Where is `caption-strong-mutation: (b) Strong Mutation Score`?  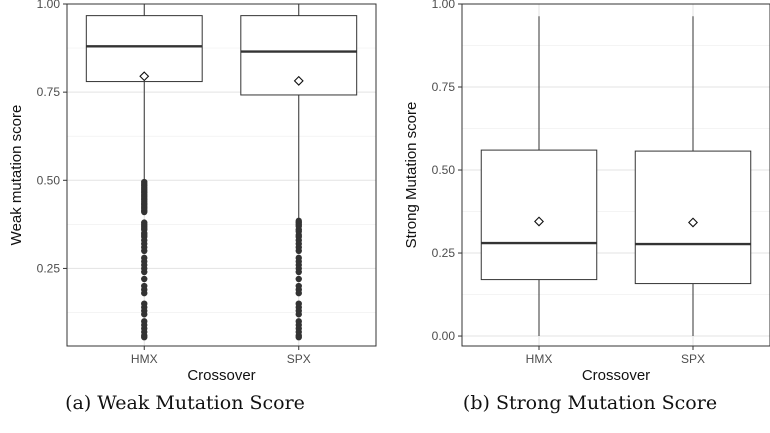 caption-strong-mutation: (b) Strong Mutation Score is located at coordinates (590, 403).